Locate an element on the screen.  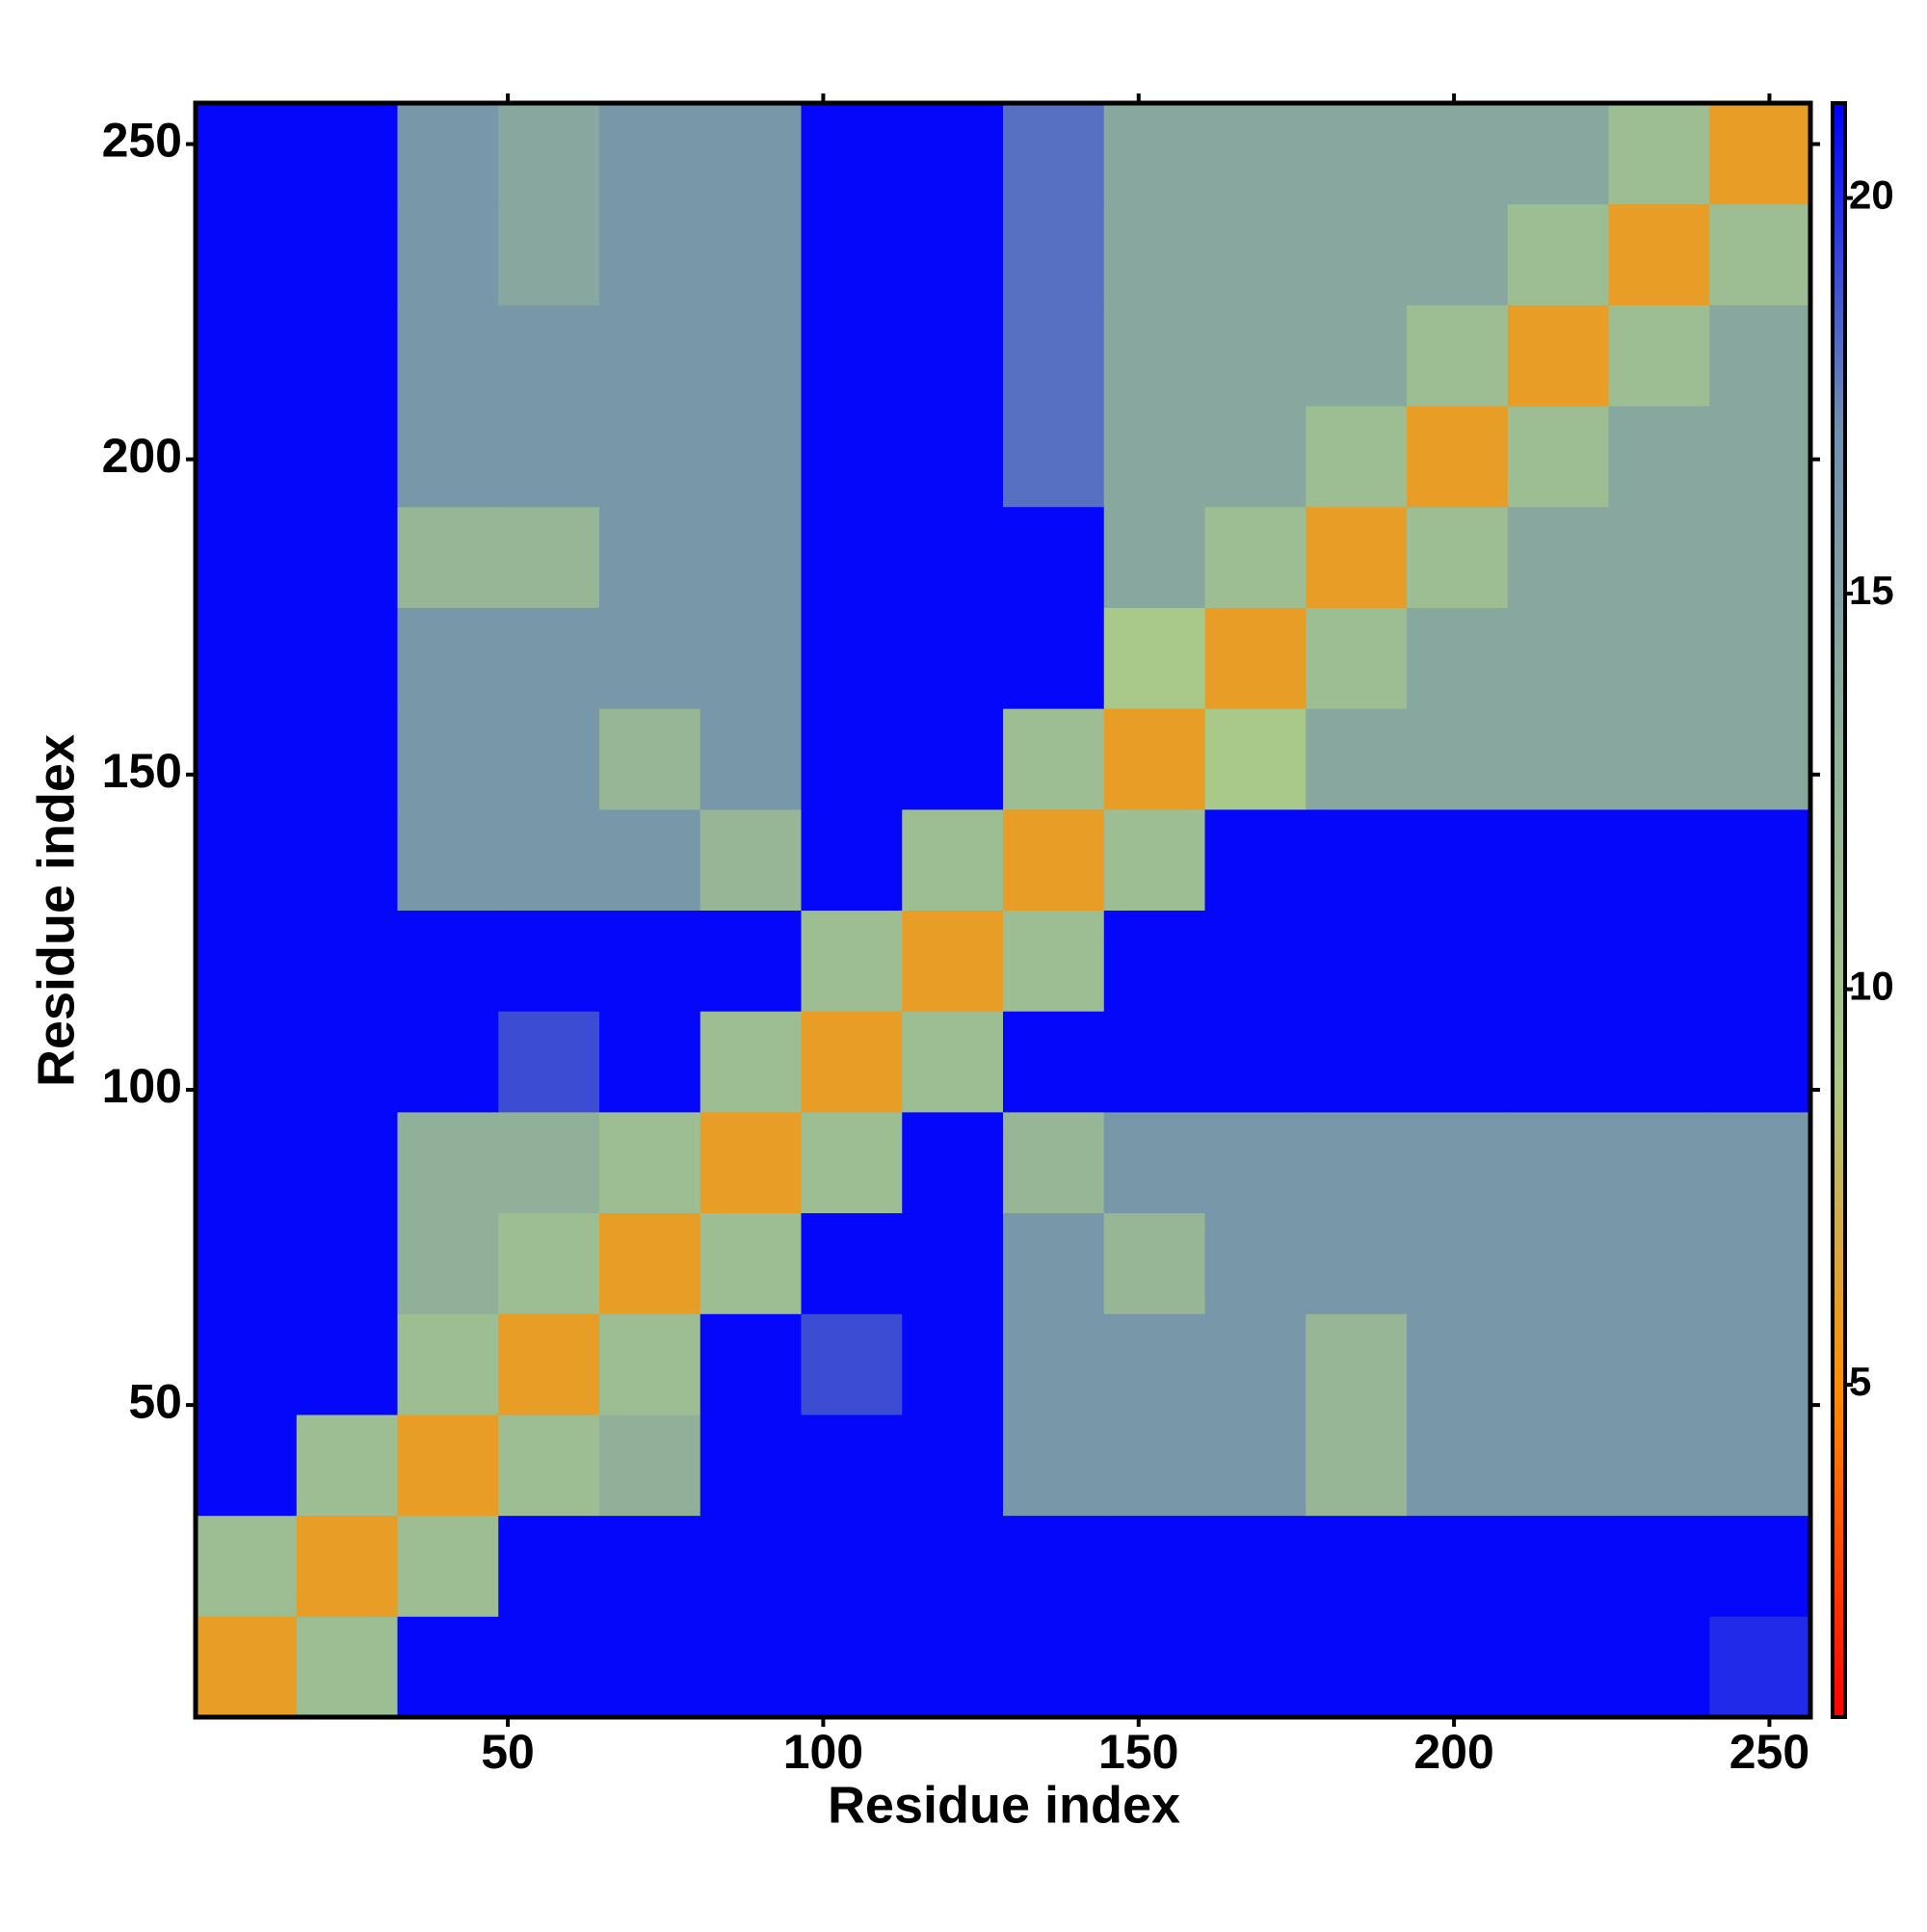
colorbar-tick-label: 5 is located at coordinates (1860, 1381).